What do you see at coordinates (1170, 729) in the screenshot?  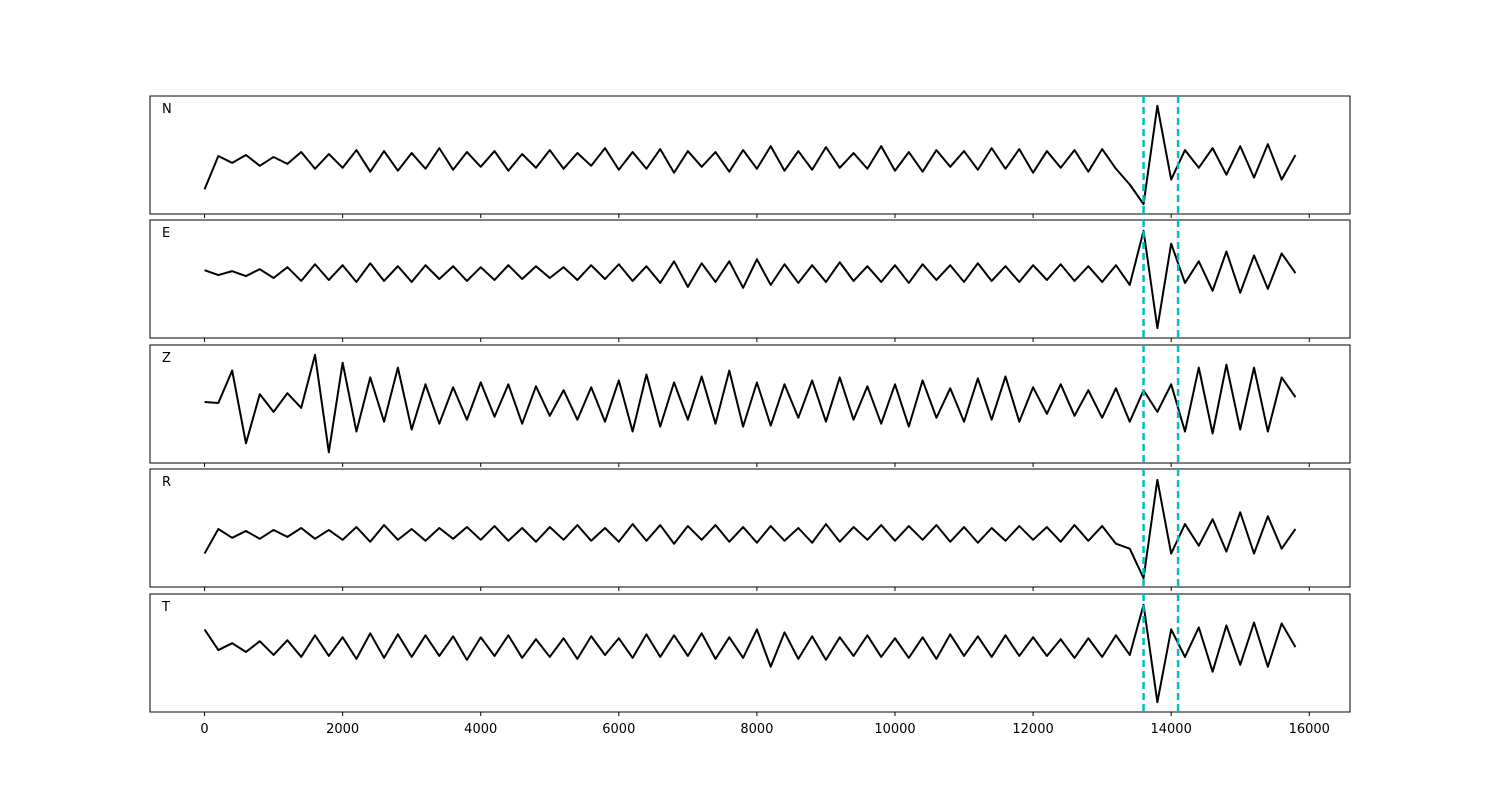 I see `x-tick-label: 14000` at bounding box center [1170, 729].